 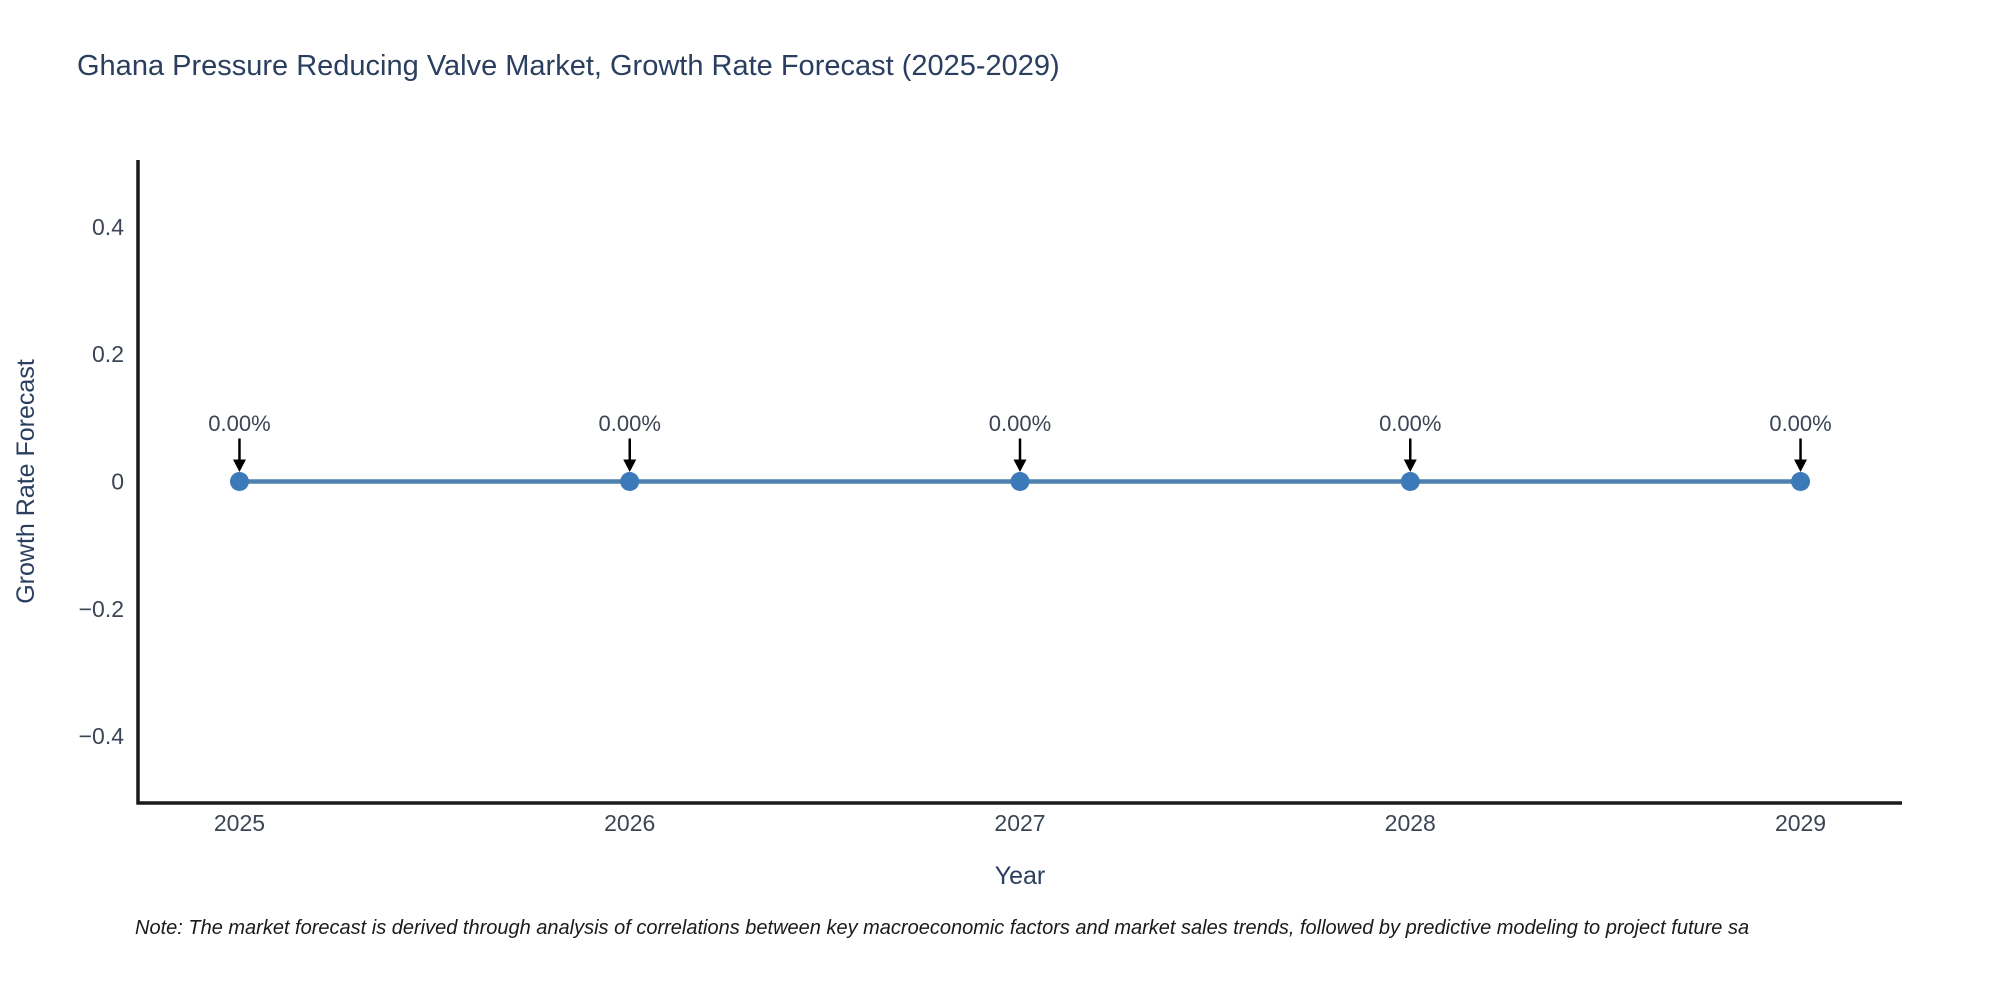 What do you see at coordinates (629, 823) in the screenshot?
I see `x-axis-tick-label: 2026` at bounding box center [629, 823].